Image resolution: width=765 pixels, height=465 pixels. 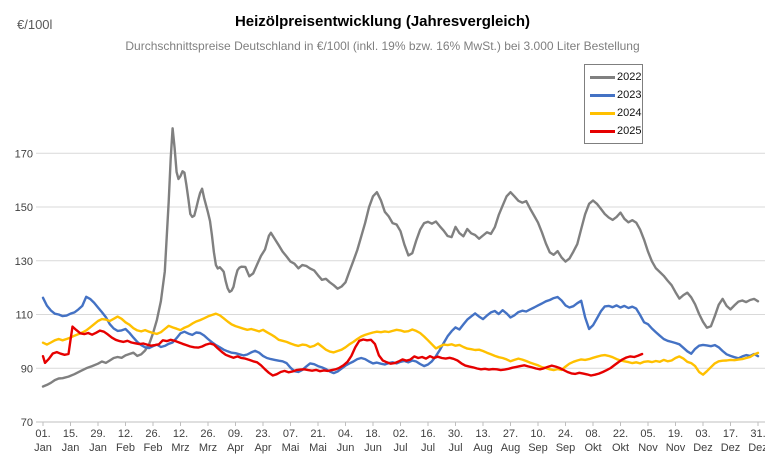 What do you see at coordinates (42, 434) in the screenshot?
I see `x-tick-label-day: 01.` at bounding box center [42, 434].